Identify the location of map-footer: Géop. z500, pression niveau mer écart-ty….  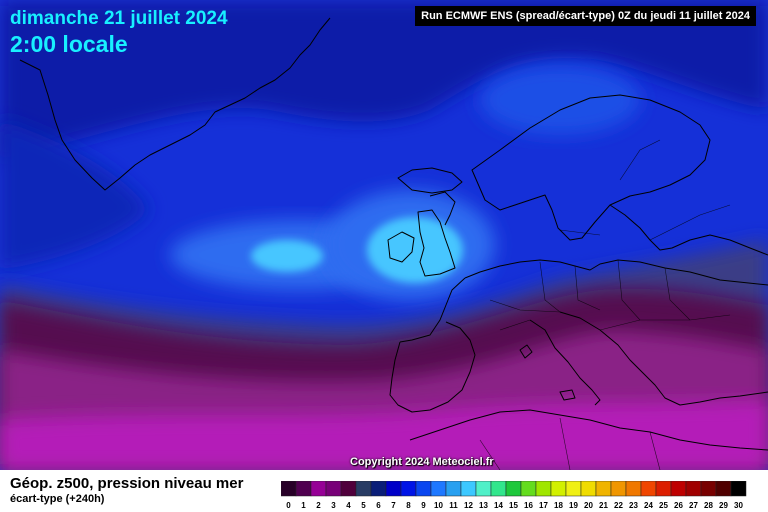
(384, 491).